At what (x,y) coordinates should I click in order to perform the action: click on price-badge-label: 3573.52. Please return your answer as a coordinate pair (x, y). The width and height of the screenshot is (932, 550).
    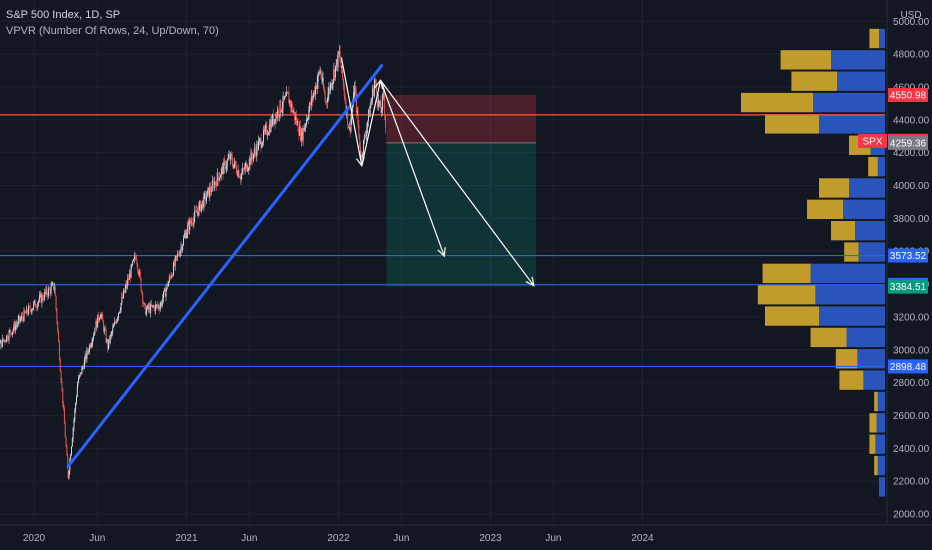
    Looking at the image, I should click on (908, 256).